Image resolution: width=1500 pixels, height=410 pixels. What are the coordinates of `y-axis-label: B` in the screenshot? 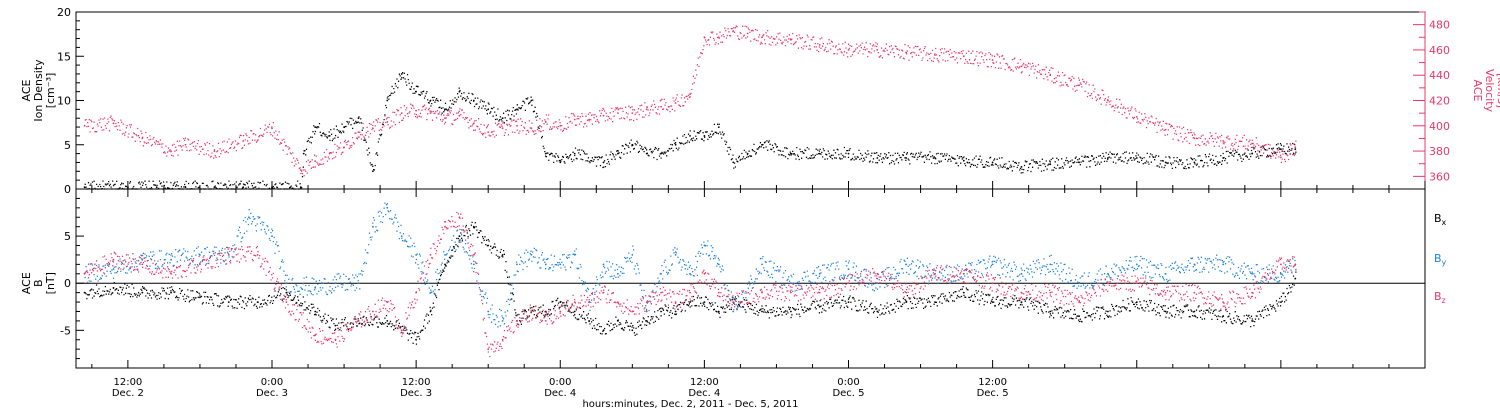 It's located at (38, 283).